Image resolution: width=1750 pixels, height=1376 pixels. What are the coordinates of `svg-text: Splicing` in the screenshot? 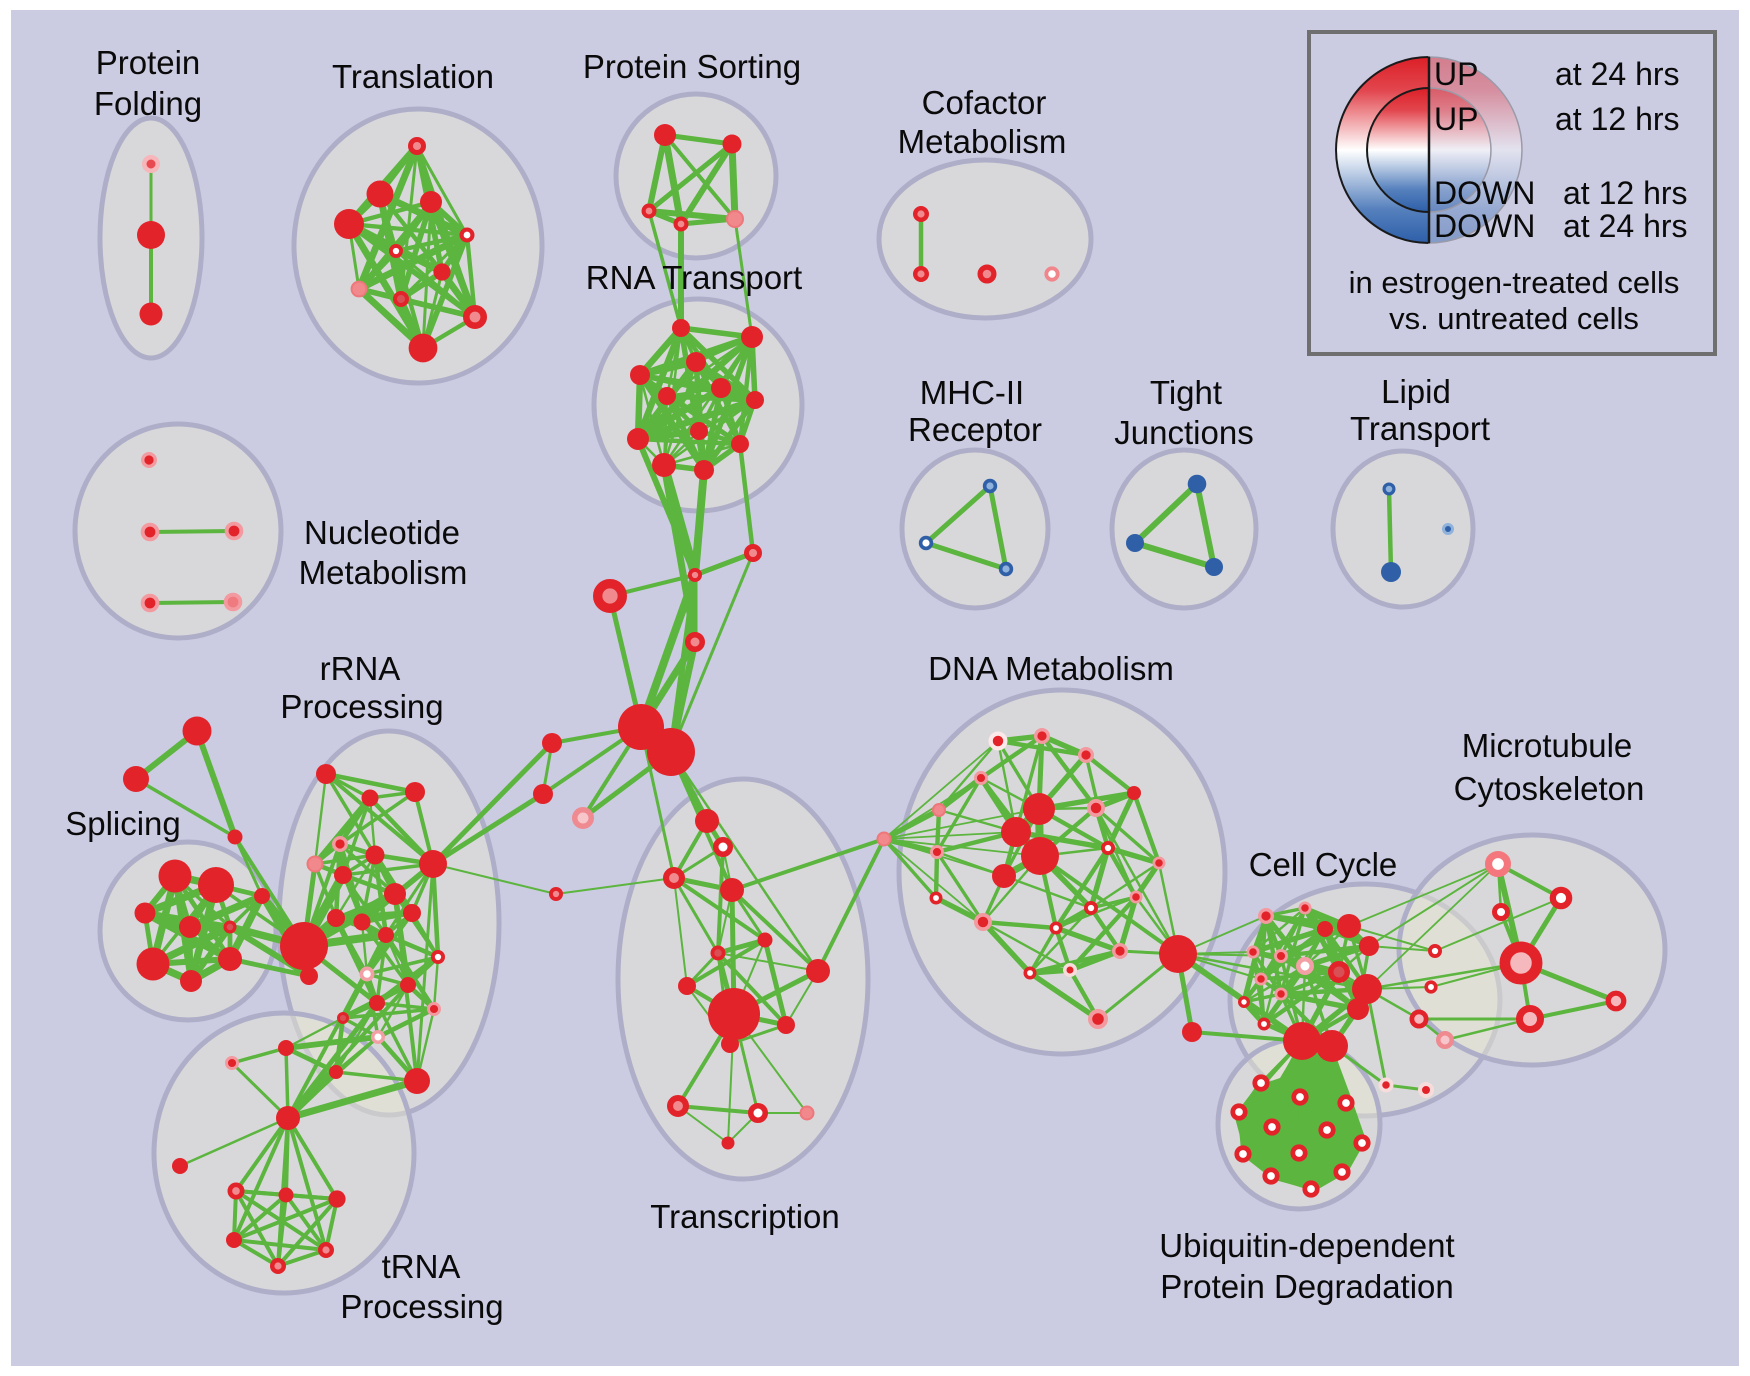 It's located at (123, 823).